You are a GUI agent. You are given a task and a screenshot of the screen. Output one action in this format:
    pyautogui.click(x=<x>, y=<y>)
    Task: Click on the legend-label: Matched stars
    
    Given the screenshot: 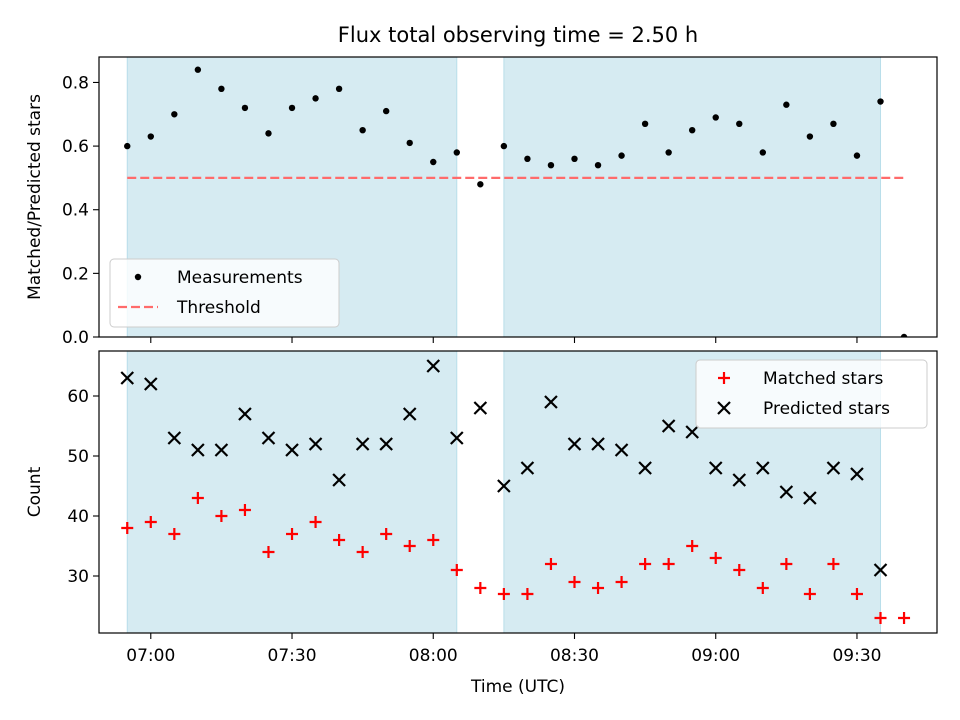 What is the action you would take?
    pyautogui.click(x=823, y=379)
    